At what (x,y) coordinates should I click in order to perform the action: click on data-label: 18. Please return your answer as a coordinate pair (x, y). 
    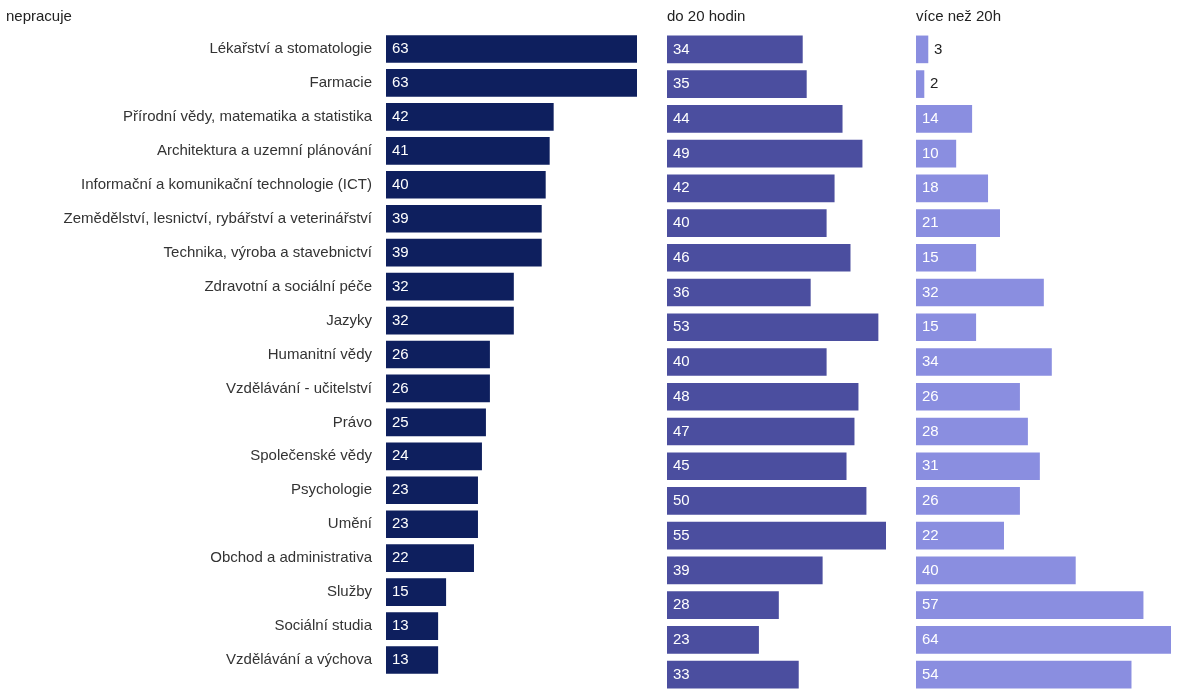
    Looking at the image, I should click on (930, 187).